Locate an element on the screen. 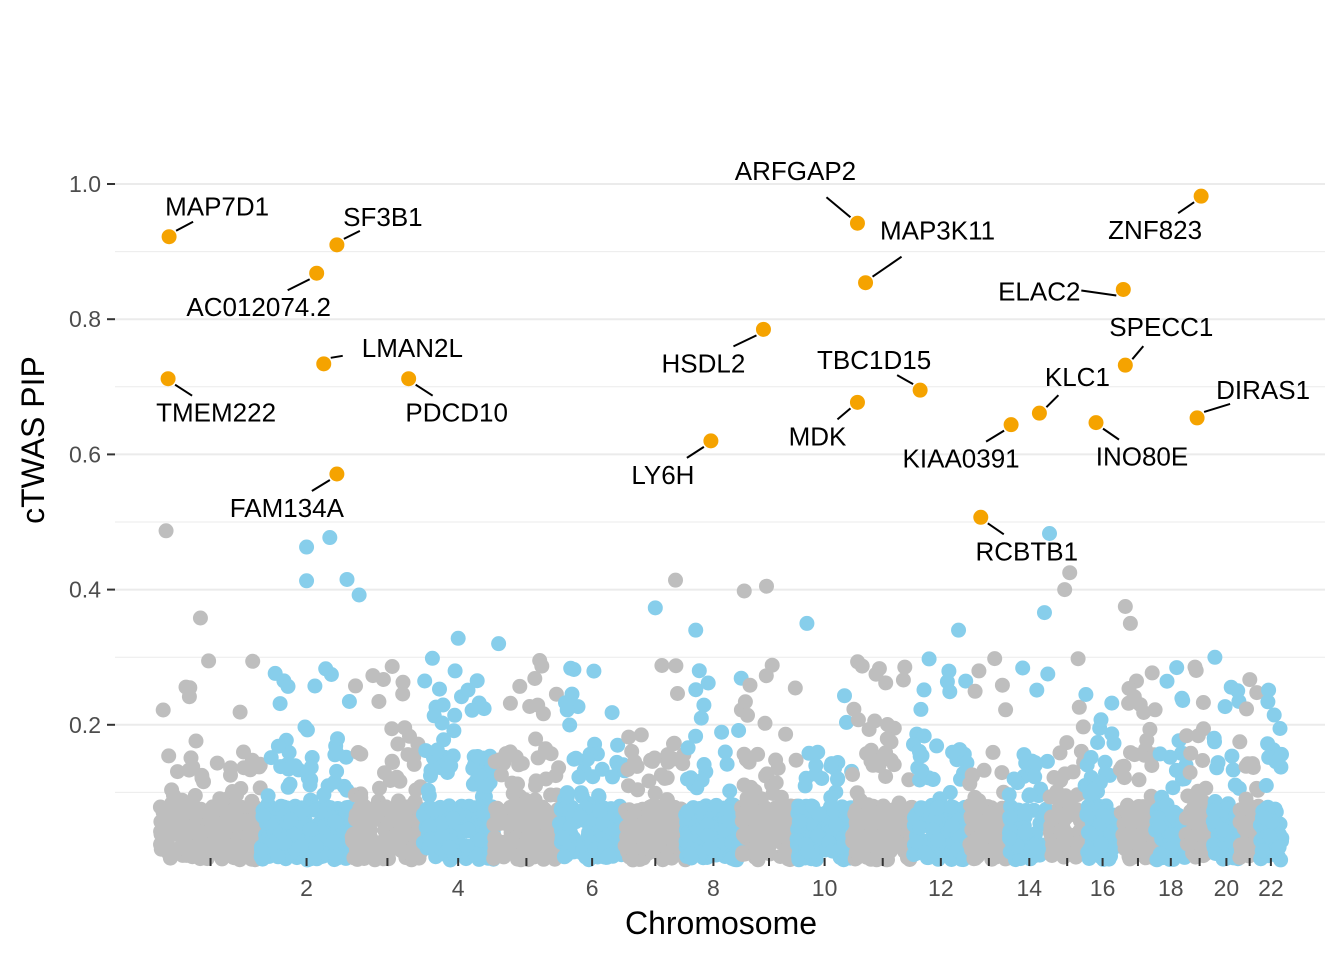 This screenshot has height=960, width=1344. gene-label: DIRAS1 is located at coordinates (1263, 390).